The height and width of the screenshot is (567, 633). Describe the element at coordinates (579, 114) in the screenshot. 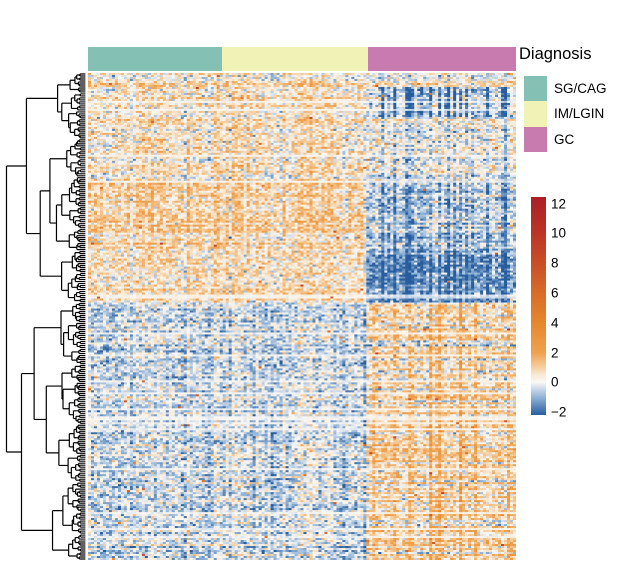

I see `legend-item-label: IM/LGIN` at that location.